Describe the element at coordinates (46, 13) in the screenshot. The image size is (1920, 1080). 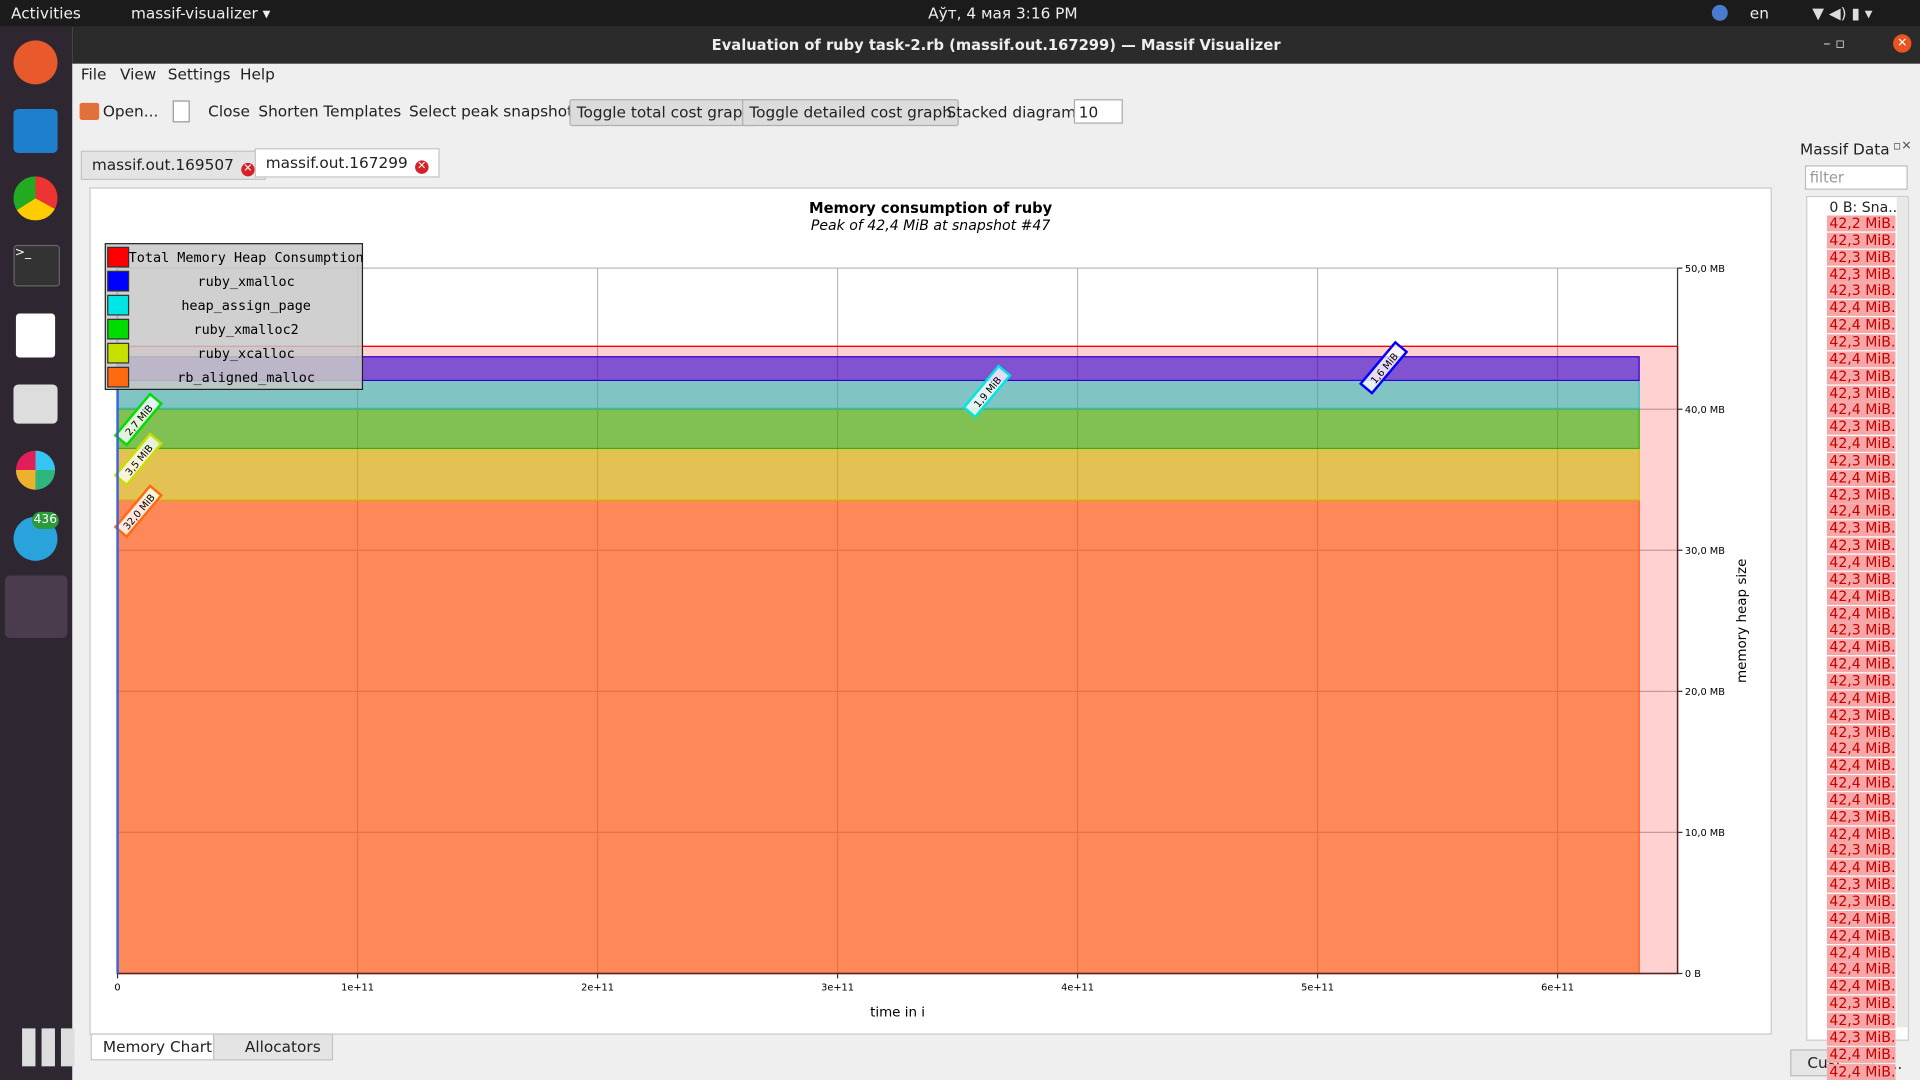
I see `activities: Activities` at that location.